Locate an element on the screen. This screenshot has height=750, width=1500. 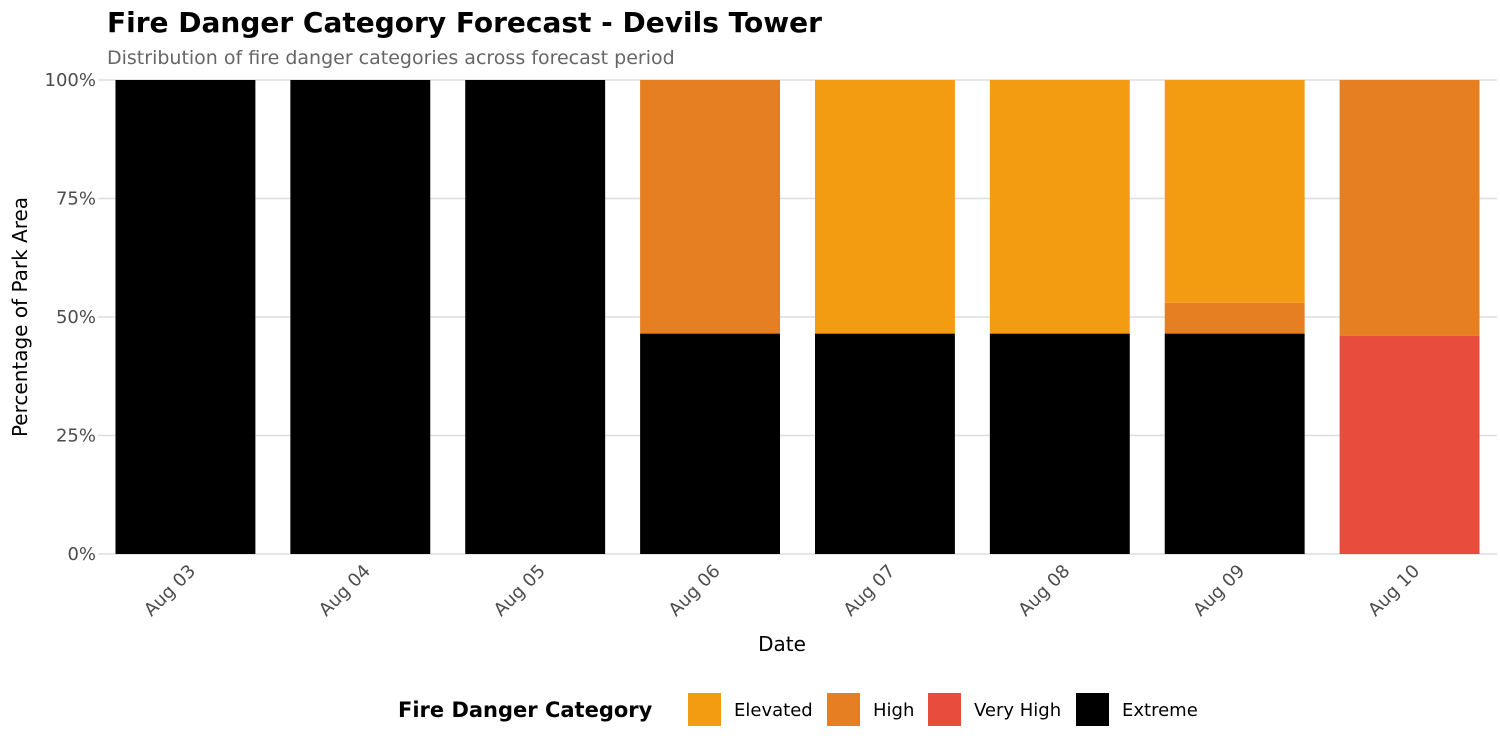
bar-aug-03-extreme is located at coordinates (185, 317).